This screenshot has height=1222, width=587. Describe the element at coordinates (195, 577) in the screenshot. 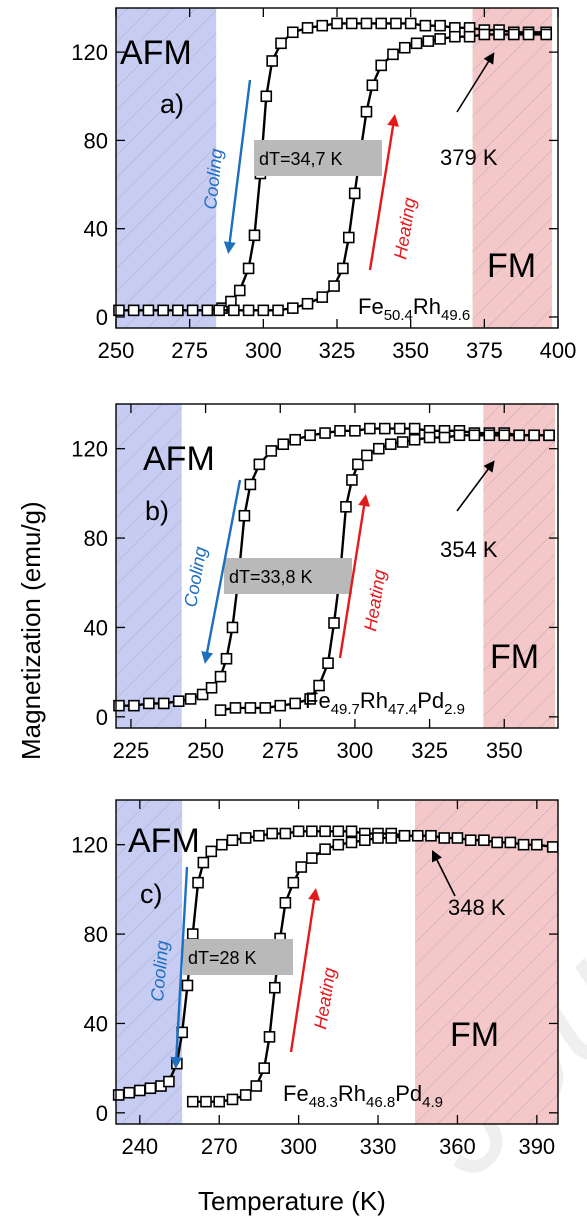

I see `cooling-label: Cooling` at that location.